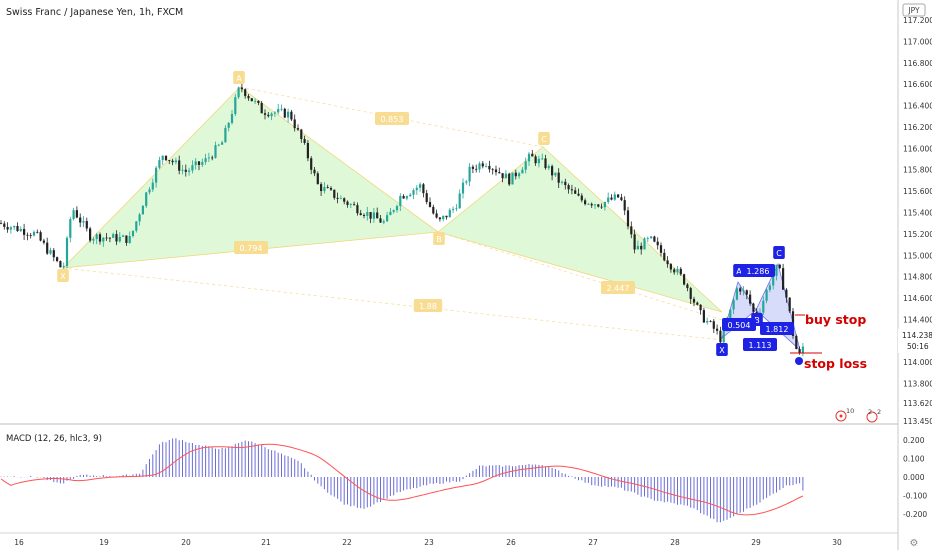 The image size is (932, 554). Describe the element at coordinates (872, 417) in the screenshot. I see `dividends-icon` at that location.